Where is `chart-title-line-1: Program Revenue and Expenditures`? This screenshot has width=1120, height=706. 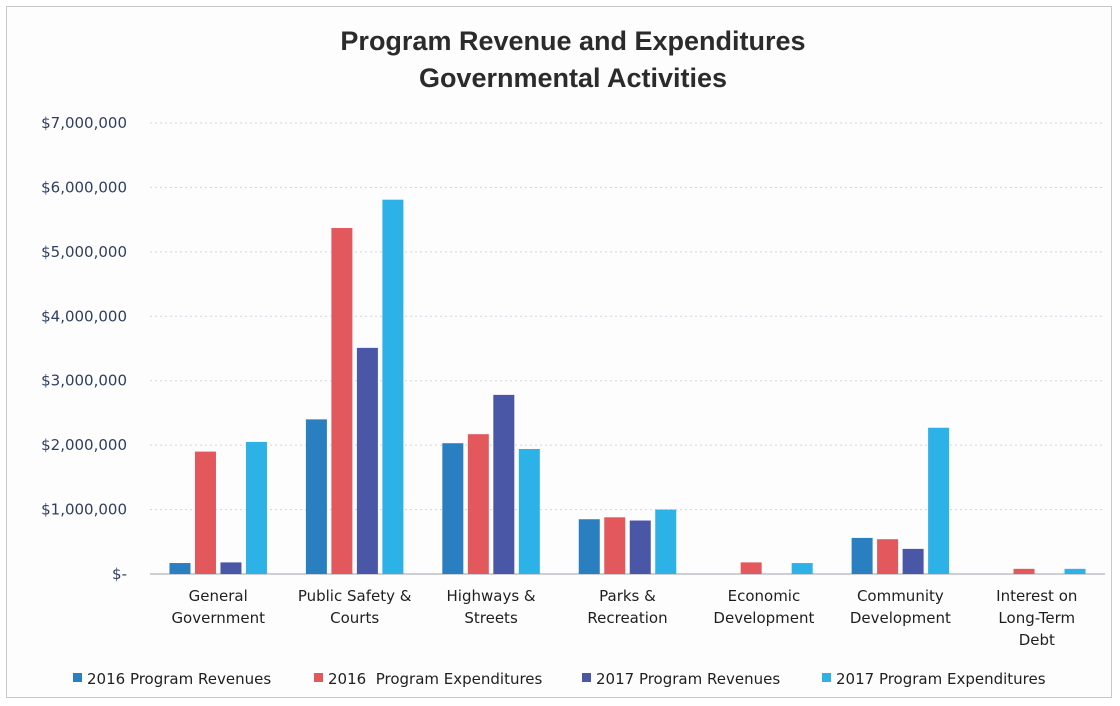
chart-title-line-1: Program Revenue and Expenditures is located at coordinates (572, 41).